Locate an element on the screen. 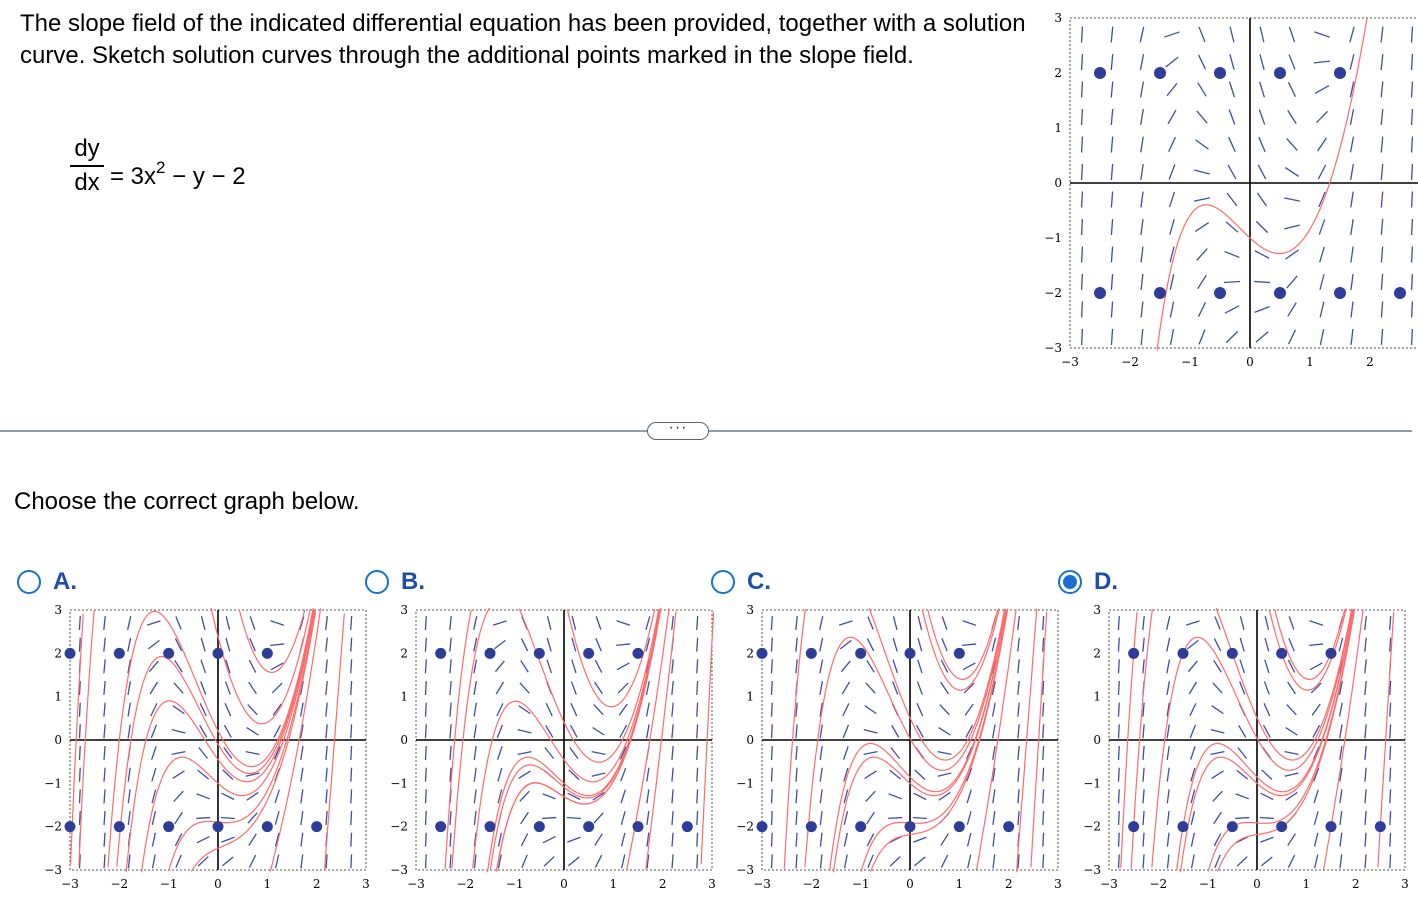 The image size is (1418, 914). y-tick-label: 1 is located at coordinates (1058, 128).